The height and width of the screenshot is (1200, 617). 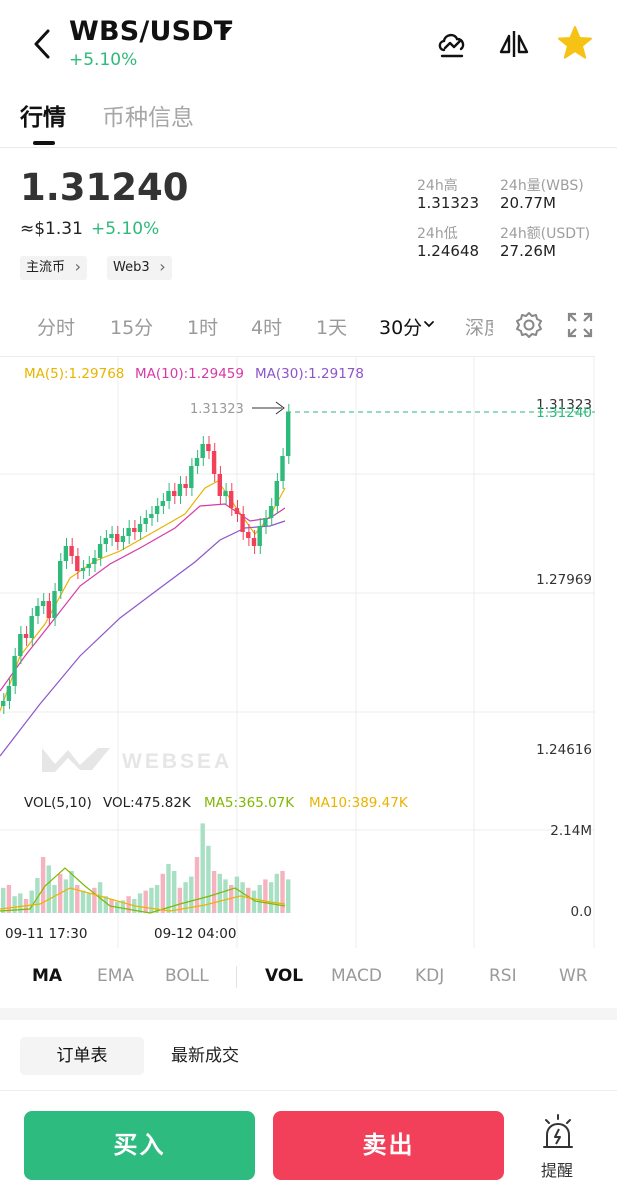 I want to click on alert-label: 提醒, so click(x=557, y=1170).